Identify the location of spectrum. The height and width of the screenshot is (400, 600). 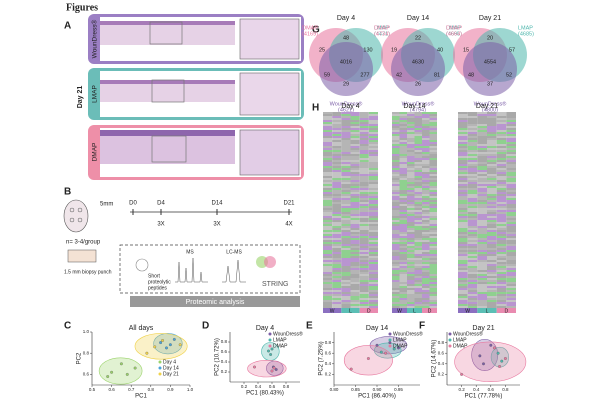
(234, 271).